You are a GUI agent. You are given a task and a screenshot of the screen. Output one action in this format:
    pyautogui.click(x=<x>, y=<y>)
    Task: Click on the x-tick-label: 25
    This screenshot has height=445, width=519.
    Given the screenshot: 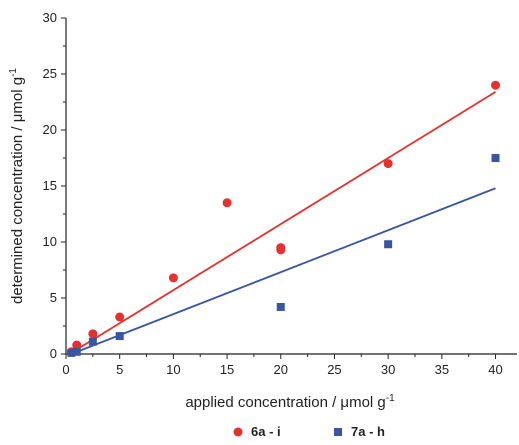 What is the action you would take?
    pyautogui.click(x=334, y=369)
    